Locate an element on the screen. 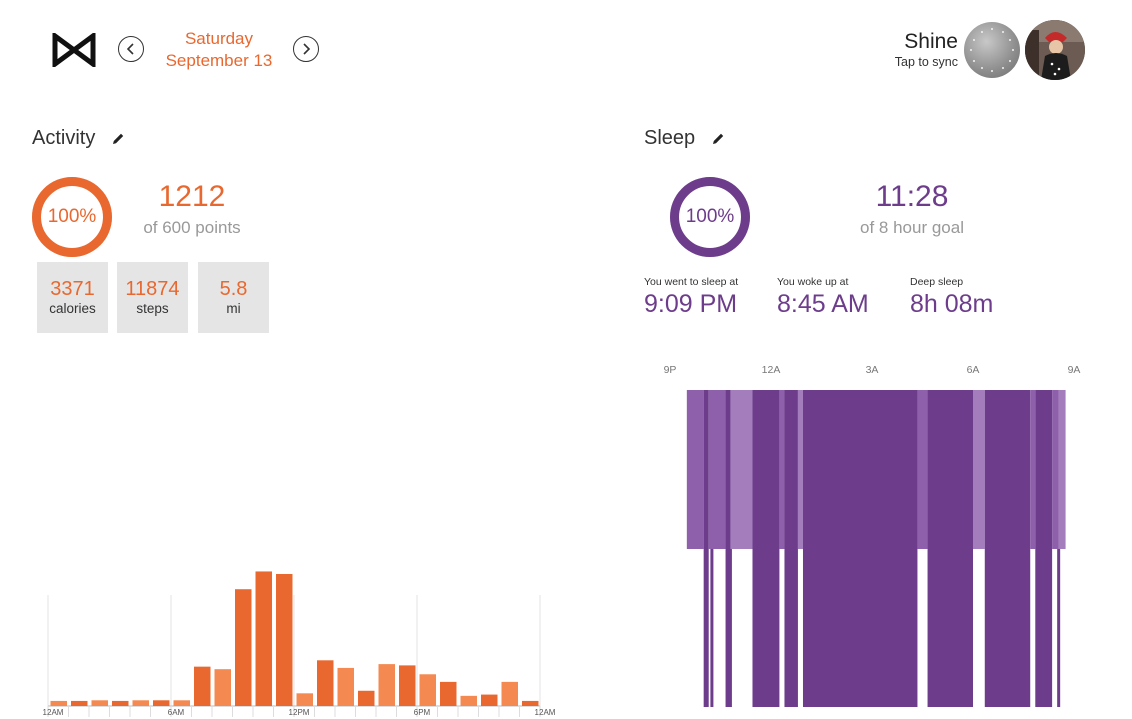 The width and height of the screenshot is (1132, 719). edit-sleep-icon is located at coordinates (718, 139).